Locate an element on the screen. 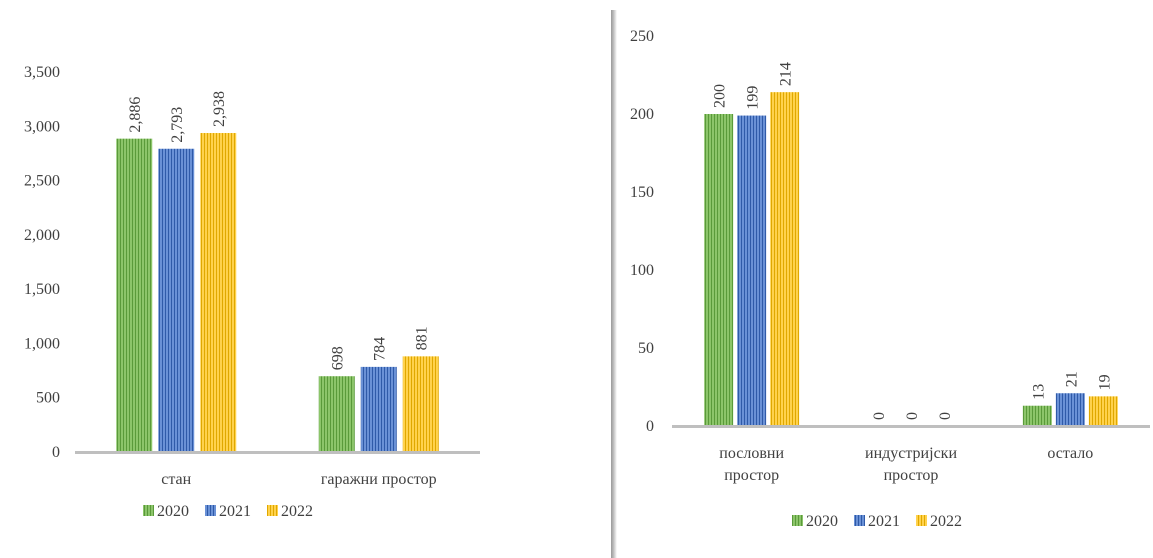 This screenshot has height=558, width=1153. y-tick-label: 200 is located at coordinates (642, 114).